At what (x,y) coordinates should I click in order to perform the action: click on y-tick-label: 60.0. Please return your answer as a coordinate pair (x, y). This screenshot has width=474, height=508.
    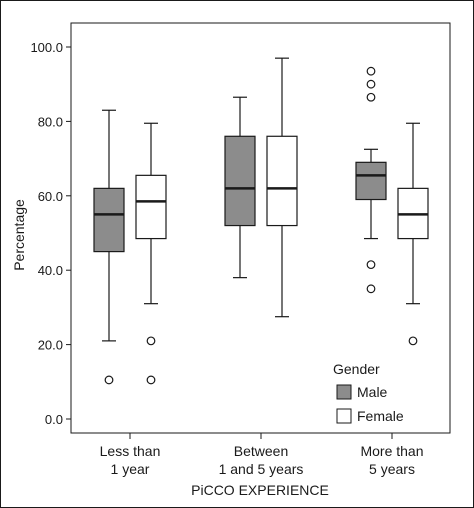
    Looking at the image, I should click on (50, 196).